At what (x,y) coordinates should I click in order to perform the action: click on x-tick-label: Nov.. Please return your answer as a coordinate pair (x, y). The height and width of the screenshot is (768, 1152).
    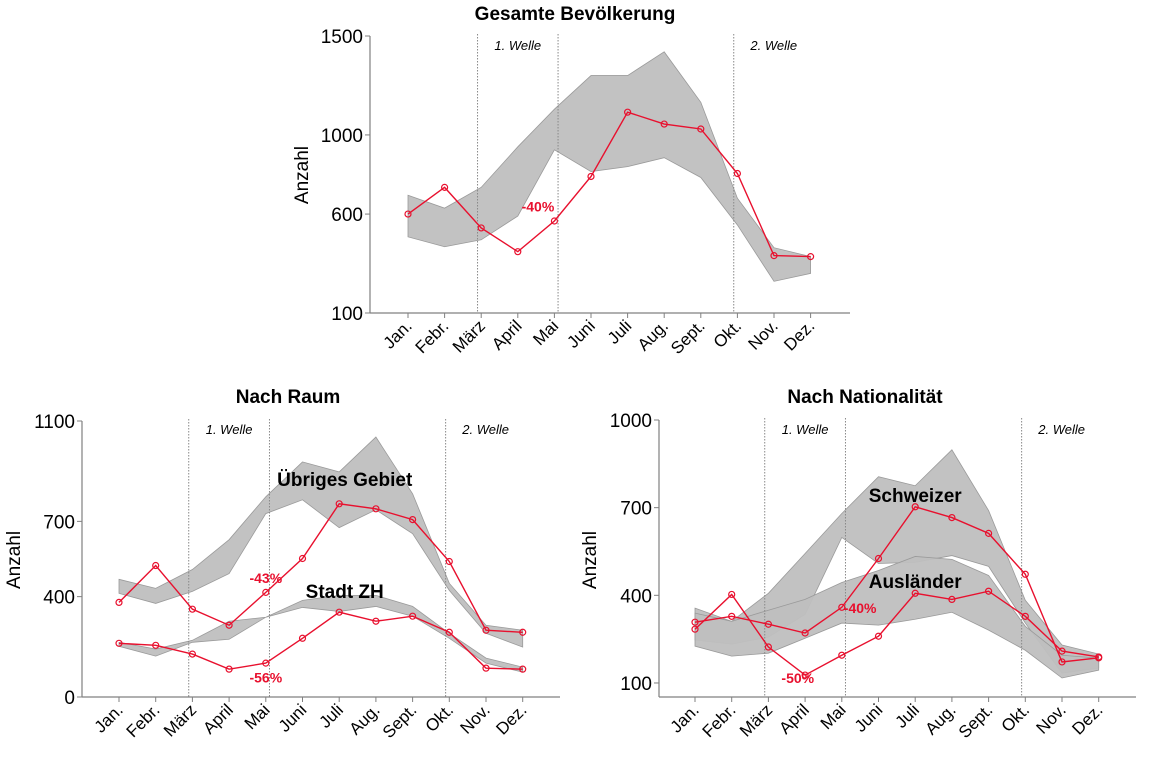
    Looking at the image, I should click on (763, 334).